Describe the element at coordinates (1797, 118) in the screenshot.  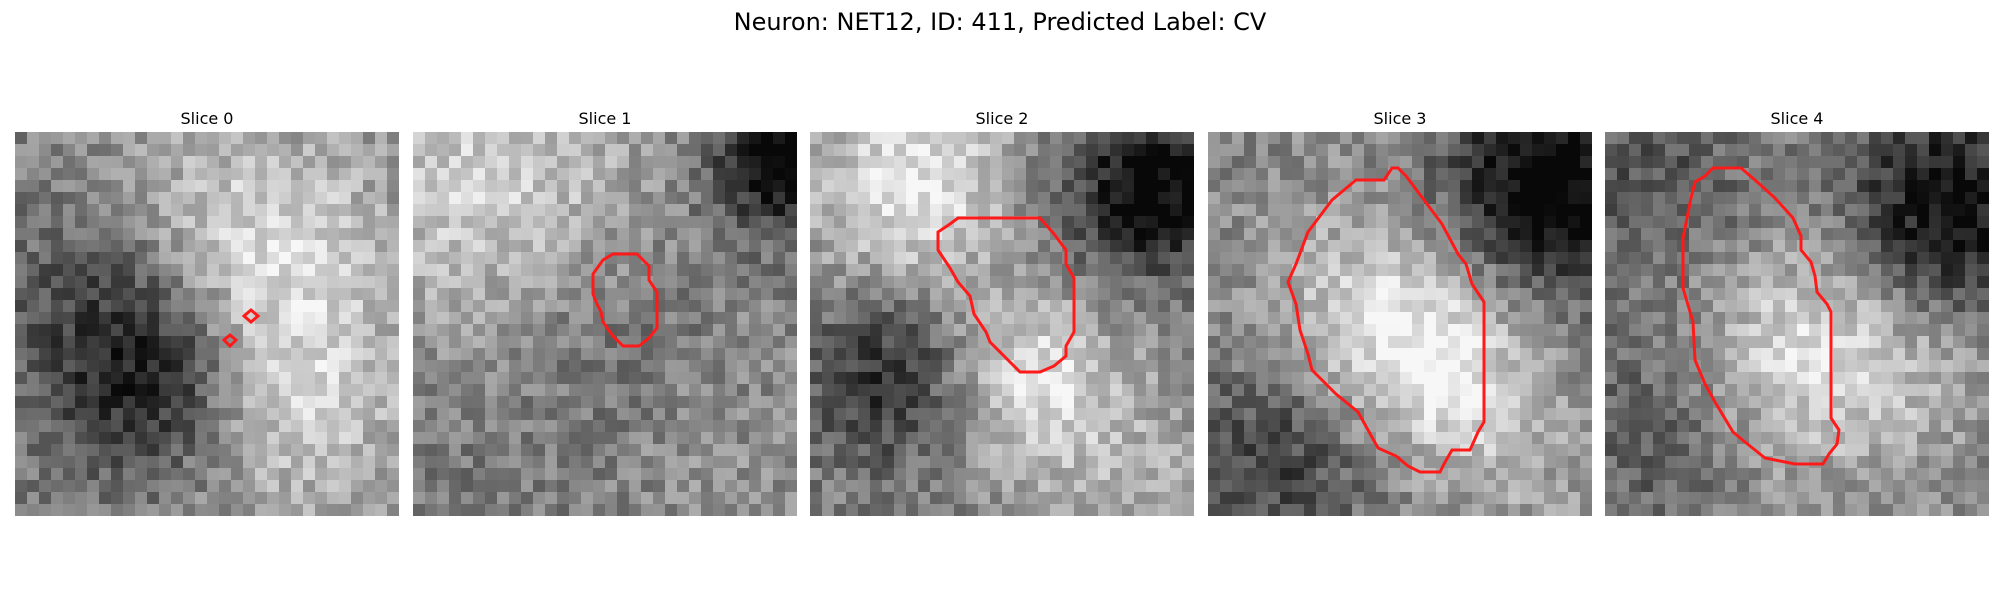
I see `slice-title-4: Slice 4` at that location.